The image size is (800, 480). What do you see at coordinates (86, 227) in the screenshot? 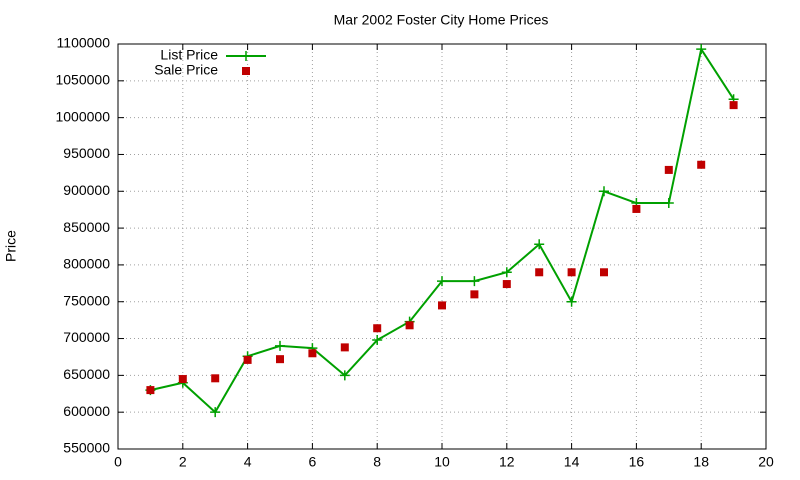
I see `y-tick-label: 850000` at bounding box center [86, 227].